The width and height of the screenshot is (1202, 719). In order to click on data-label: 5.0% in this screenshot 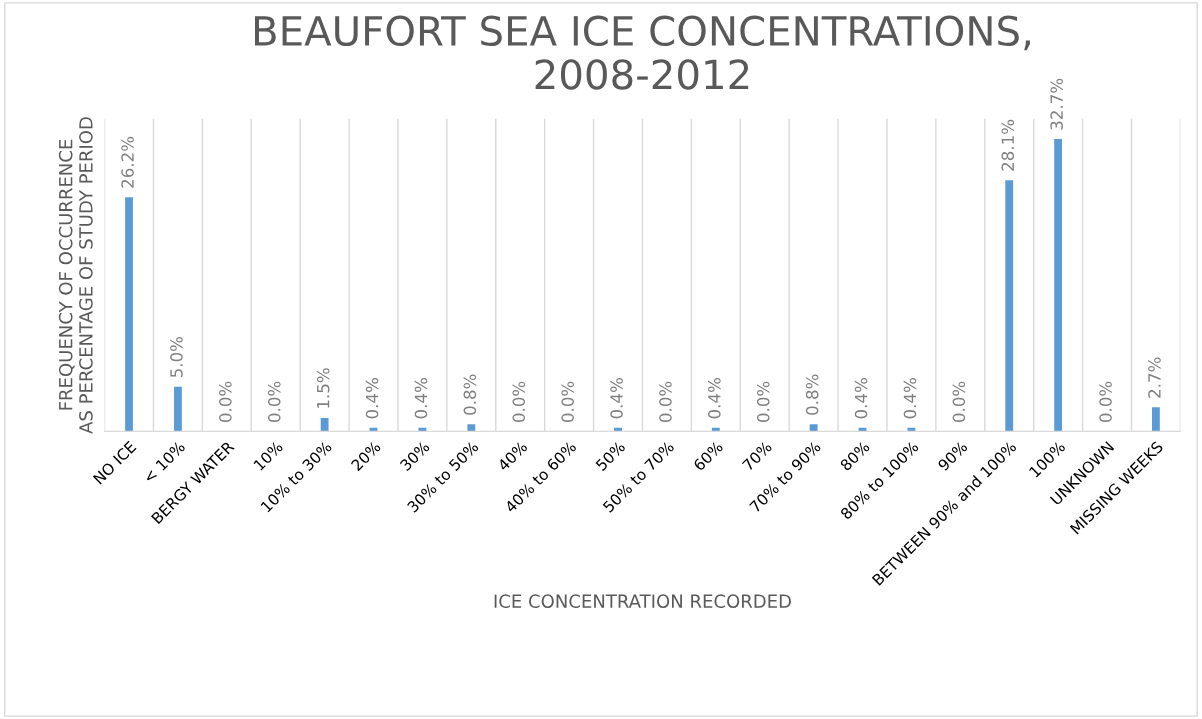, I will do `click(176, 357)`.